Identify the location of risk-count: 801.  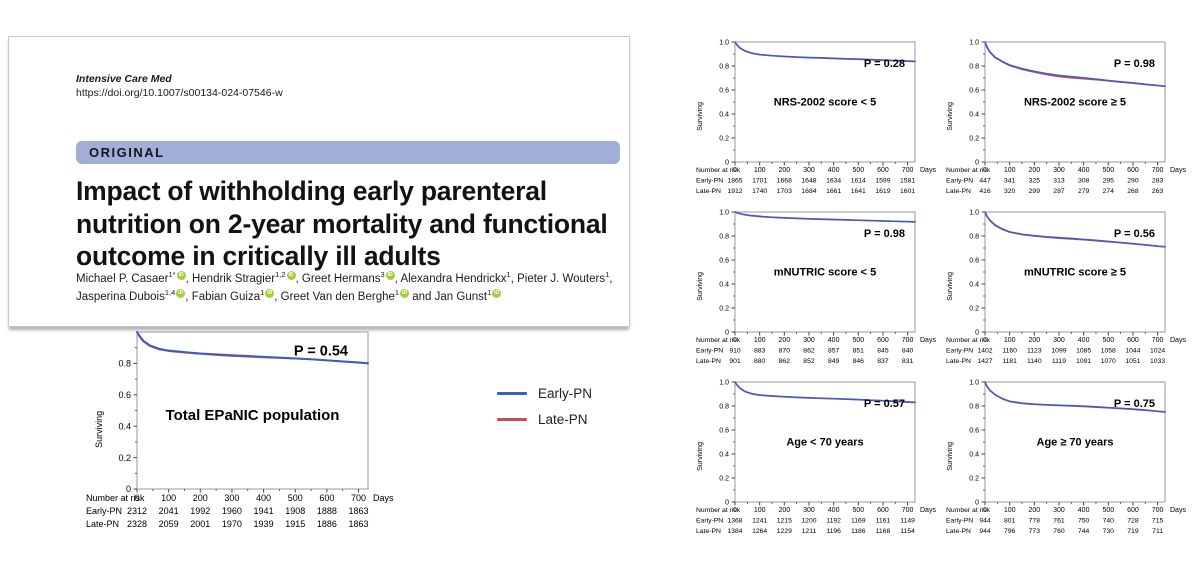
(1010, 521).